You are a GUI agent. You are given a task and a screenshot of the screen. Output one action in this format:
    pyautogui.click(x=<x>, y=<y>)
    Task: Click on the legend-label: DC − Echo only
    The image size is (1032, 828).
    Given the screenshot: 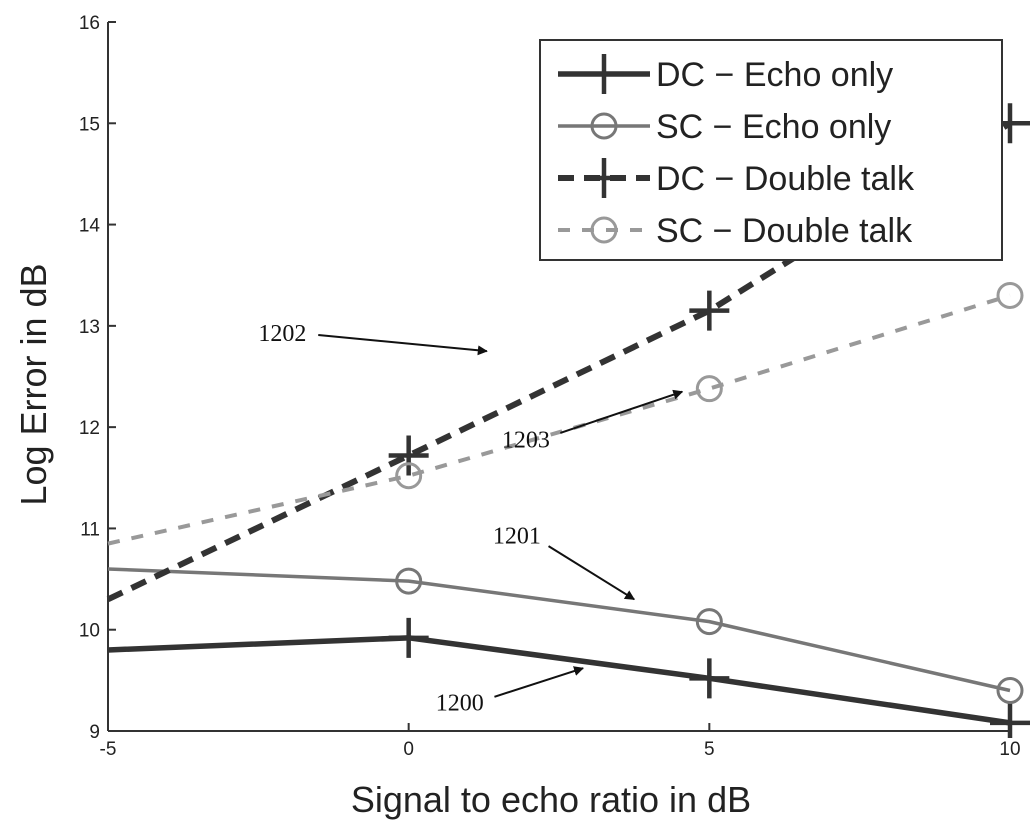 What is the action you would take?
    pyautogui.click(x=774, y=75)
    